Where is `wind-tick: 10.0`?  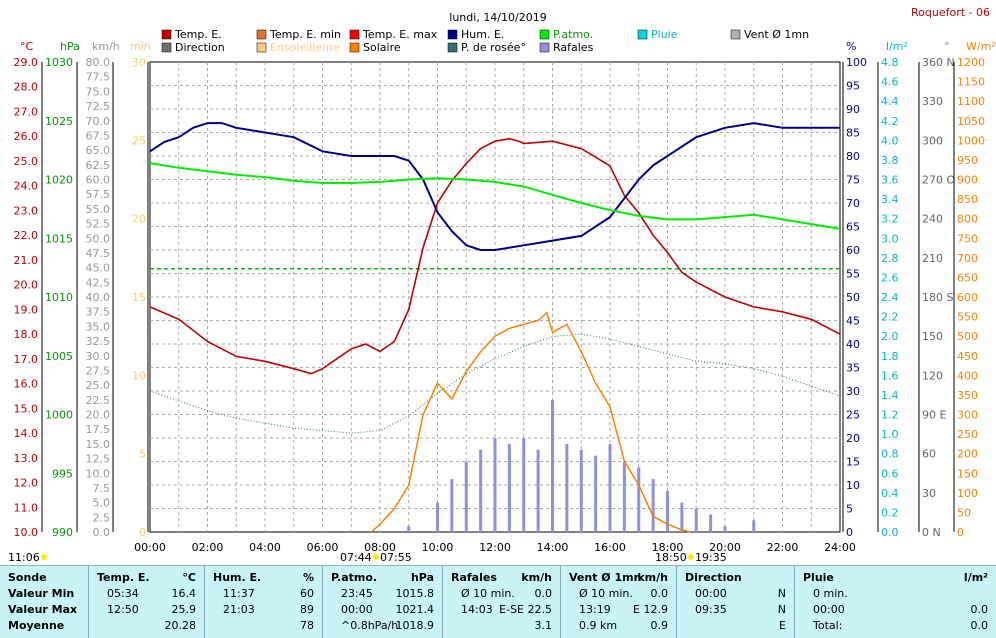 wind-tick: 10.0 is located at coordinates (98, 473).